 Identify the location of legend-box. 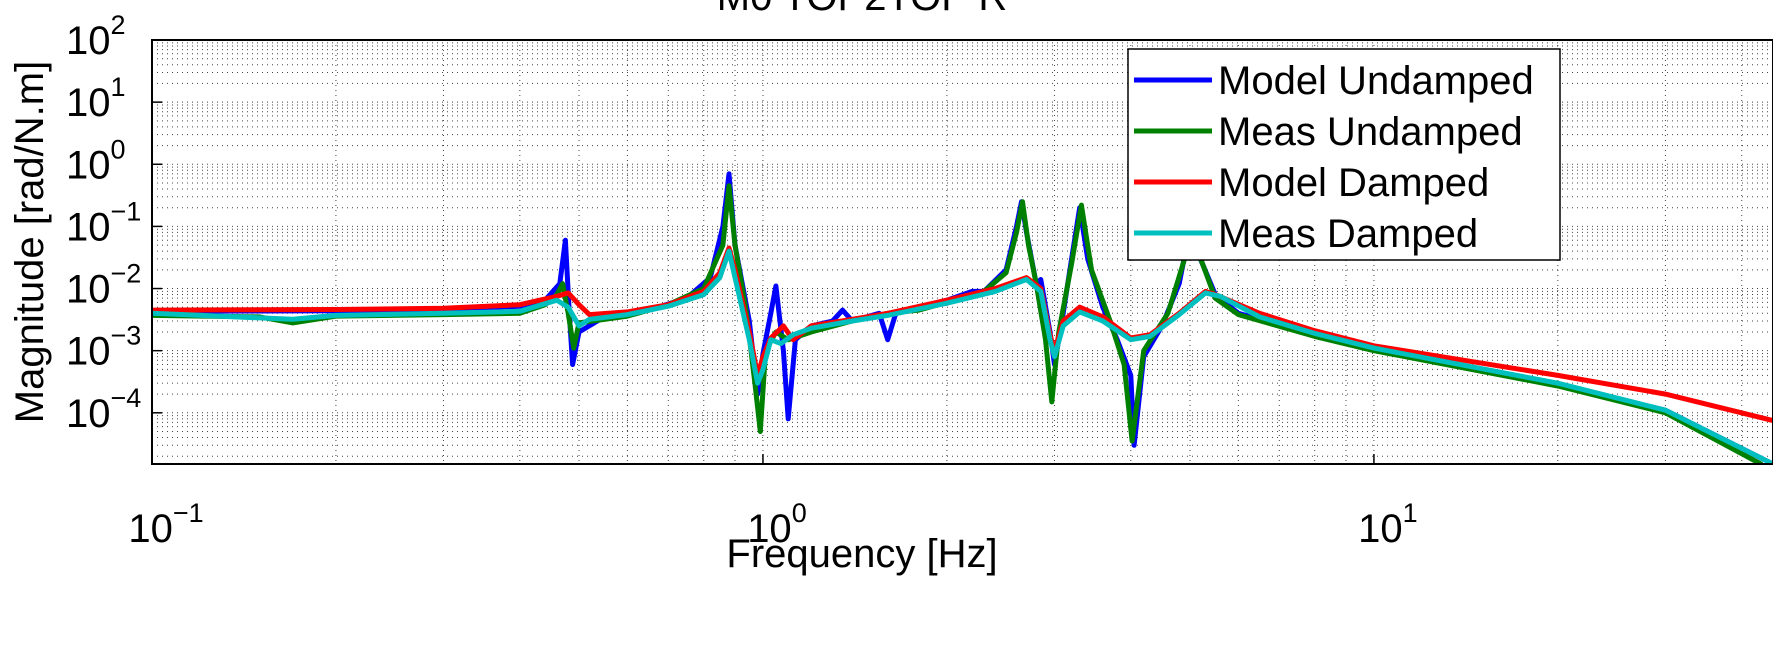
(1344, 154).